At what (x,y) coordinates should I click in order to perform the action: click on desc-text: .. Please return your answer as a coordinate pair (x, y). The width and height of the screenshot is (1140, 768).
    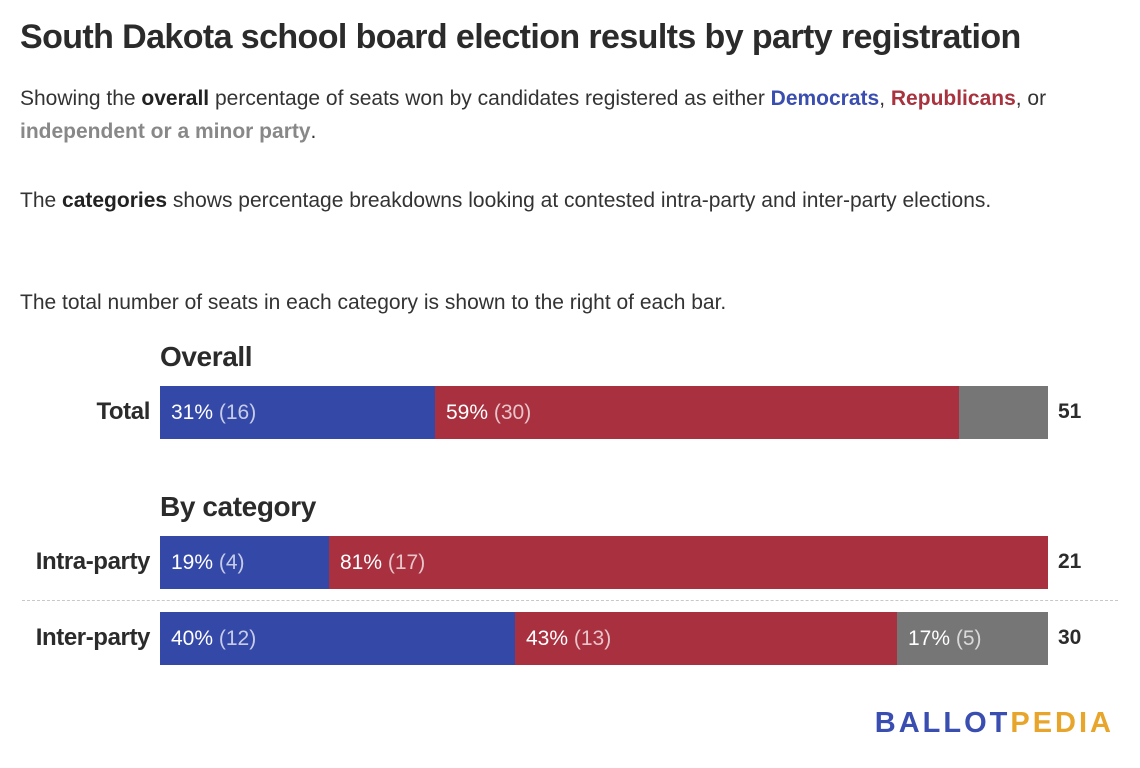
    Looking at the image, I should click on (313, 131).